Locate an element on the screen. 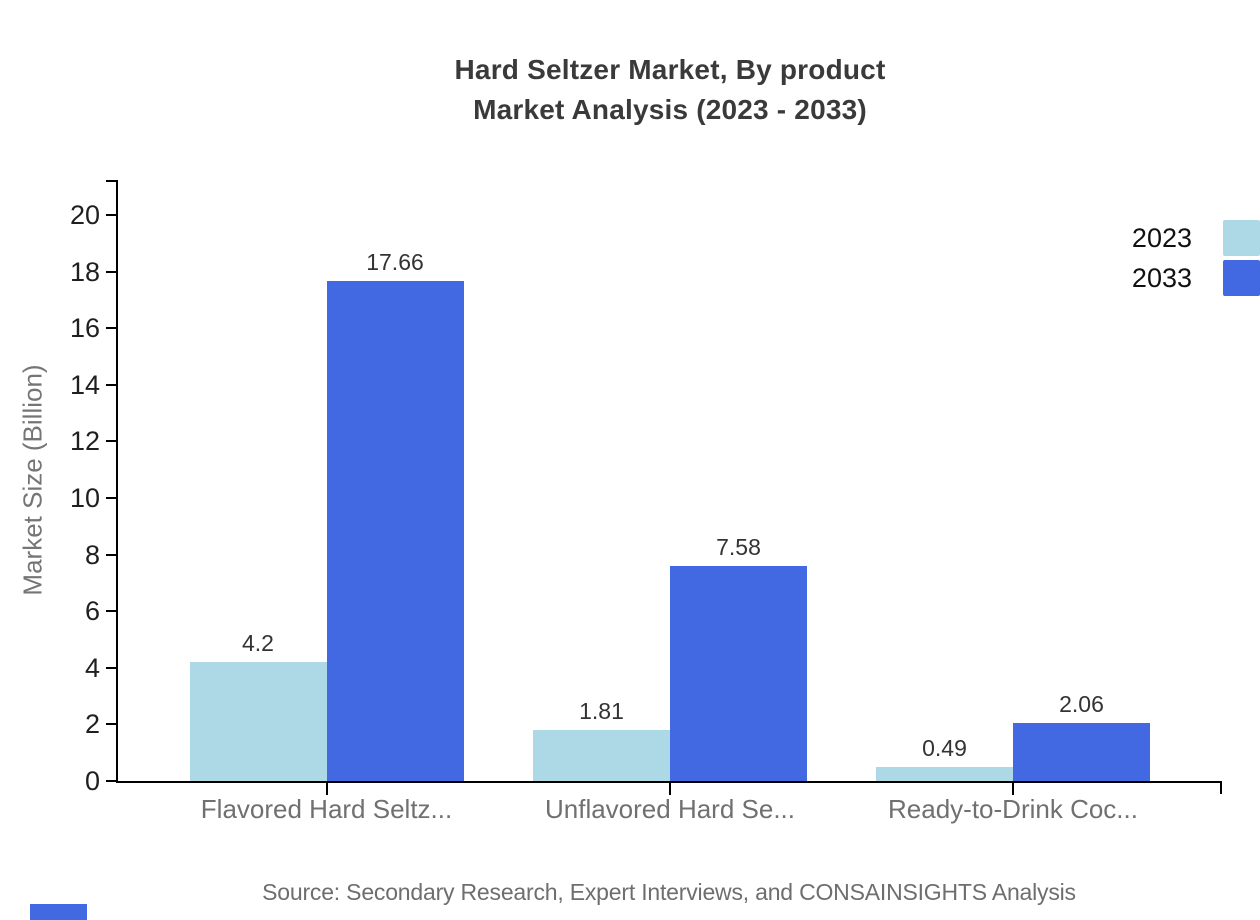 The height and width of the screenshot is (920, 1260). y-axis-tick-label: 6 is located at coordinates (92, 611).